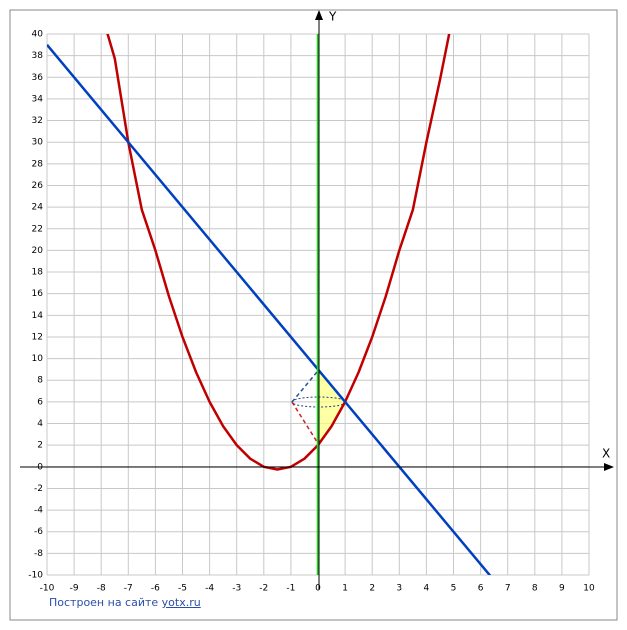  What do you see at coordinates (37, 337) in the screenshot?
I see `y-tick-label: 12` at bounding box center [37, 337].